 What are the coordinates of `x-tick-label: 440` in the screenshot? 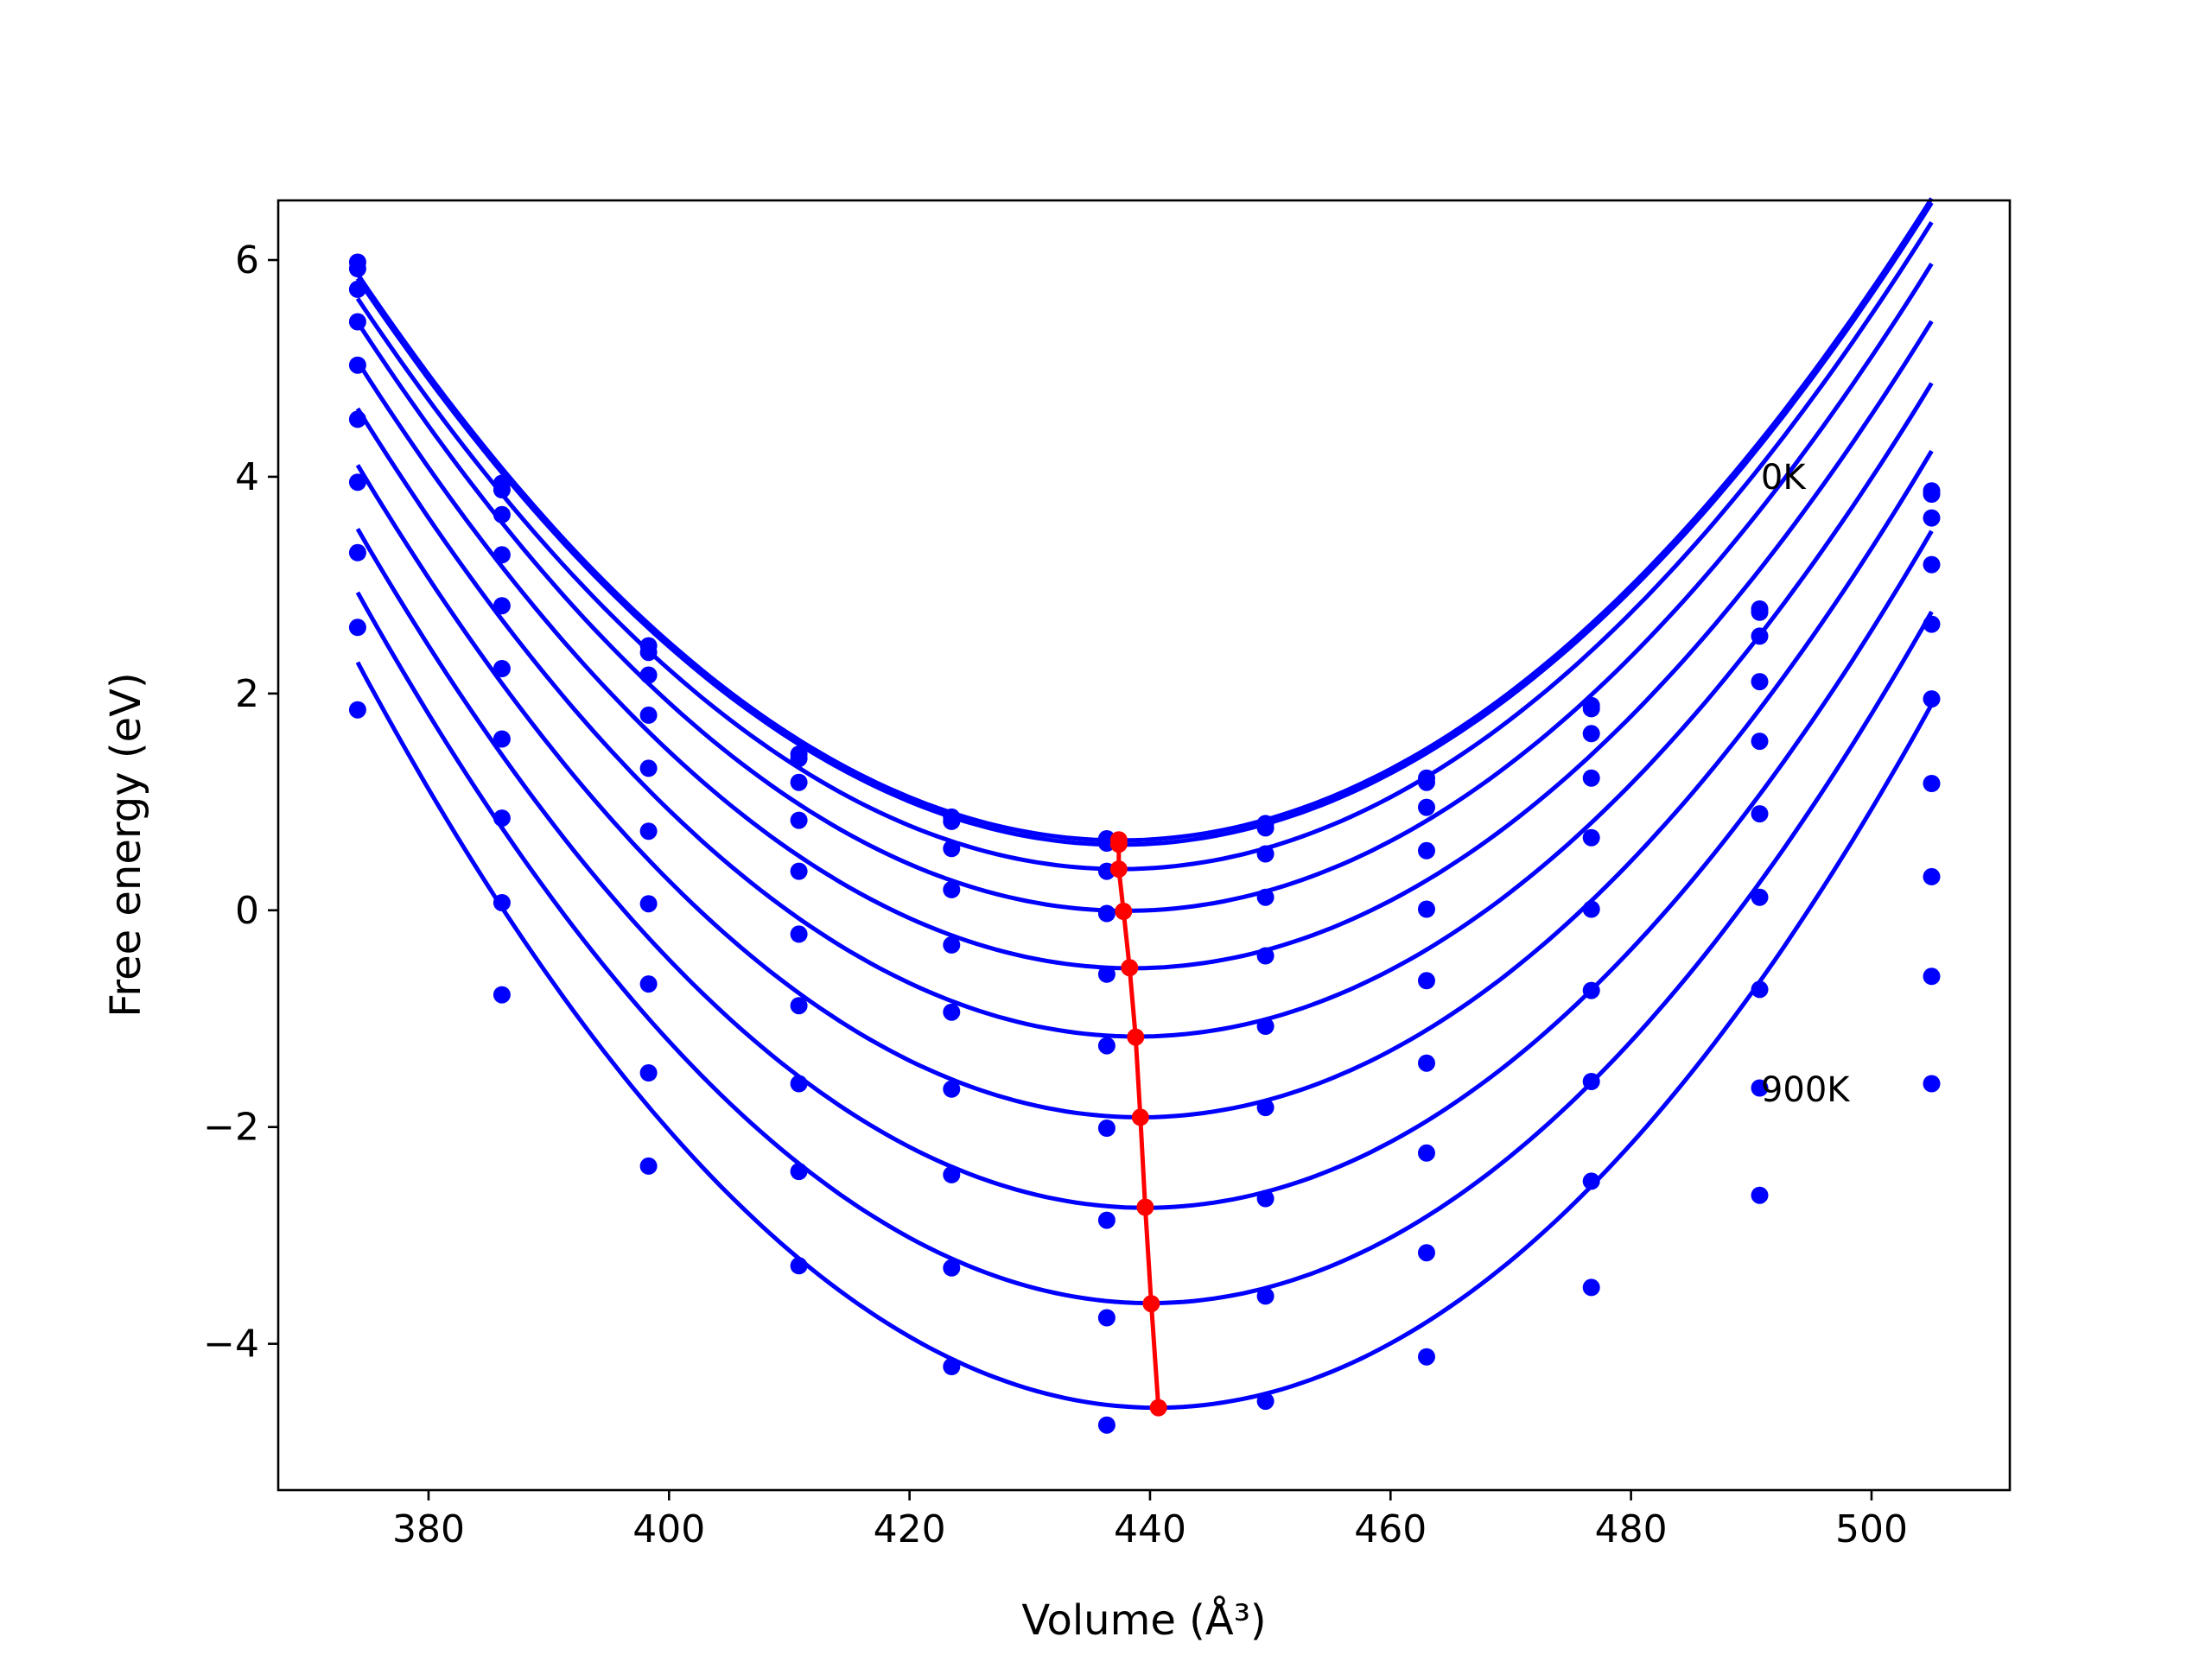 It's located at (1150, 1529).